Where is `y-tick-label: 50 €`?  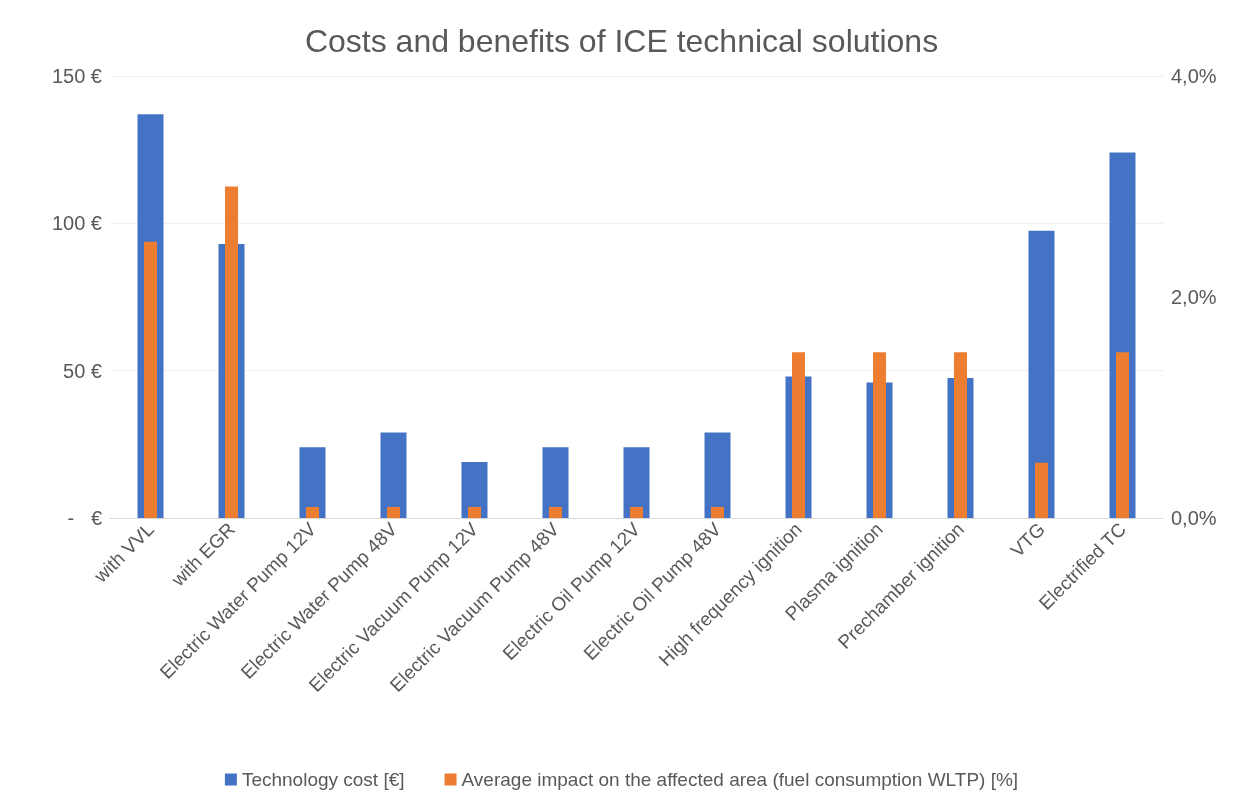 y-tick-label: 50 € is located at coordinates (82, 370).